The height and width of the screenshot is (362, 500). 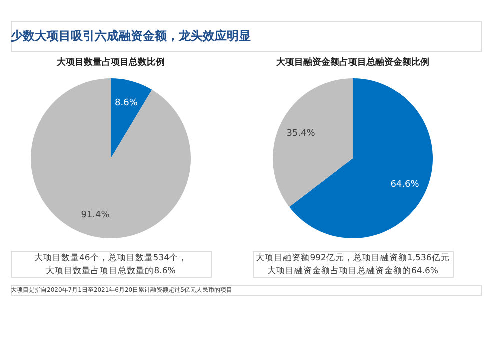 I want to click on data-label: 35.4%, so click(x=301, y=133).